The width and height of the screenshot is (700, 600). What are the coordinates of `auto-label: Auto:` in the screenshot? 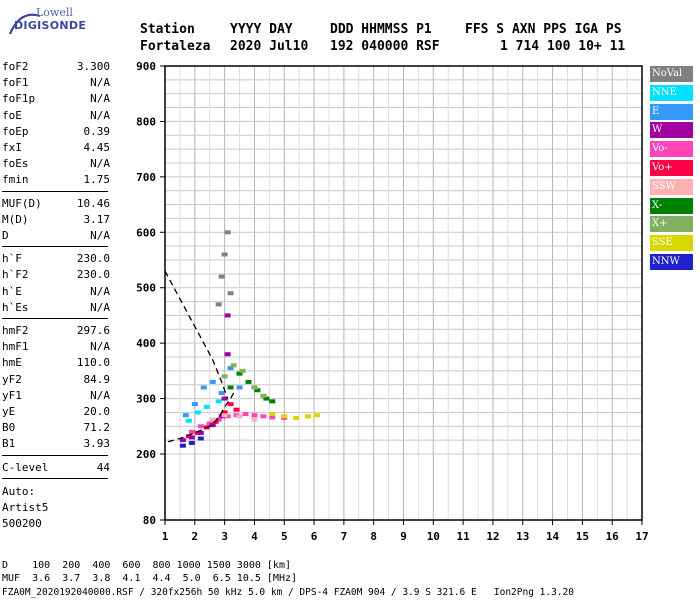 It's located at (19, 491).